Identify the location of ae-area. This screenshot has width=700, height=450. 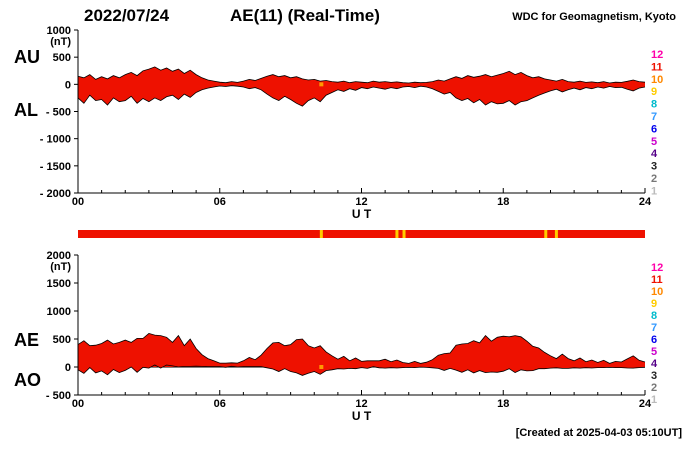
(361, 350).